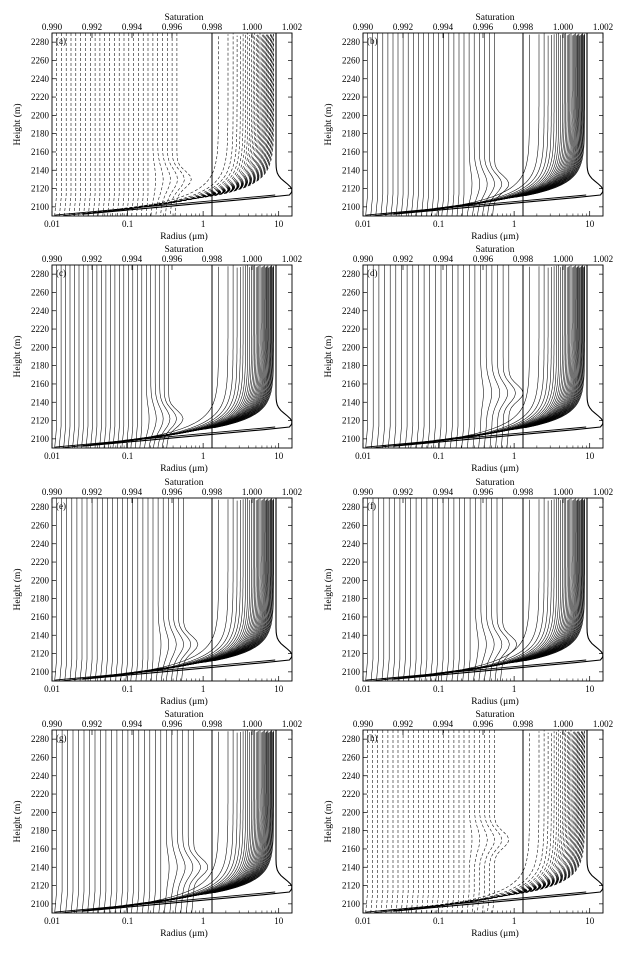  I want to click on top-tick-label: 0.996, so click(483, 724).